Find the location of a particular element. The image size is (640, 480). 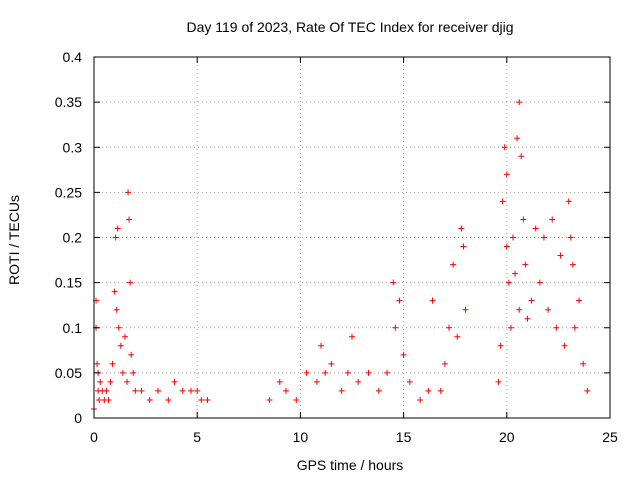

x-tick-label: 10 is located at coordinates (301, 437).